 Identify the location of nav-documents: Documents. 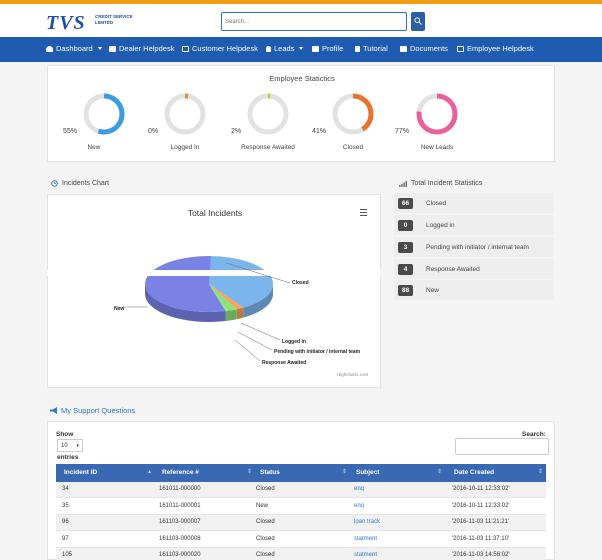
(424, 48).